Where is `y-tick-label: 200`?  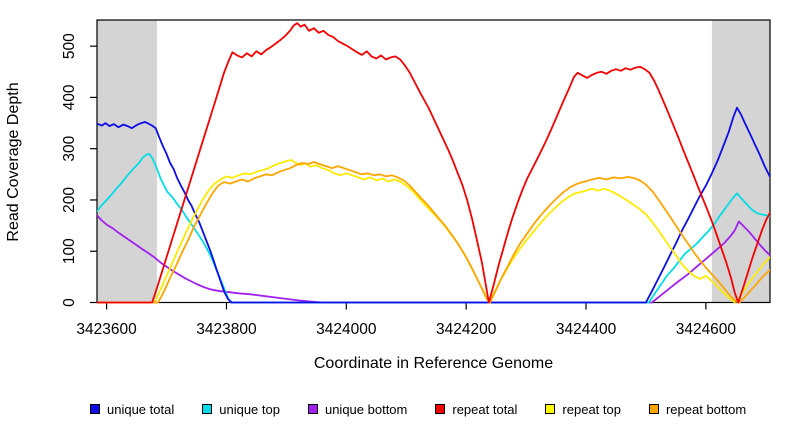
y-tick-label: 200 is located at coordinates (69, 200).